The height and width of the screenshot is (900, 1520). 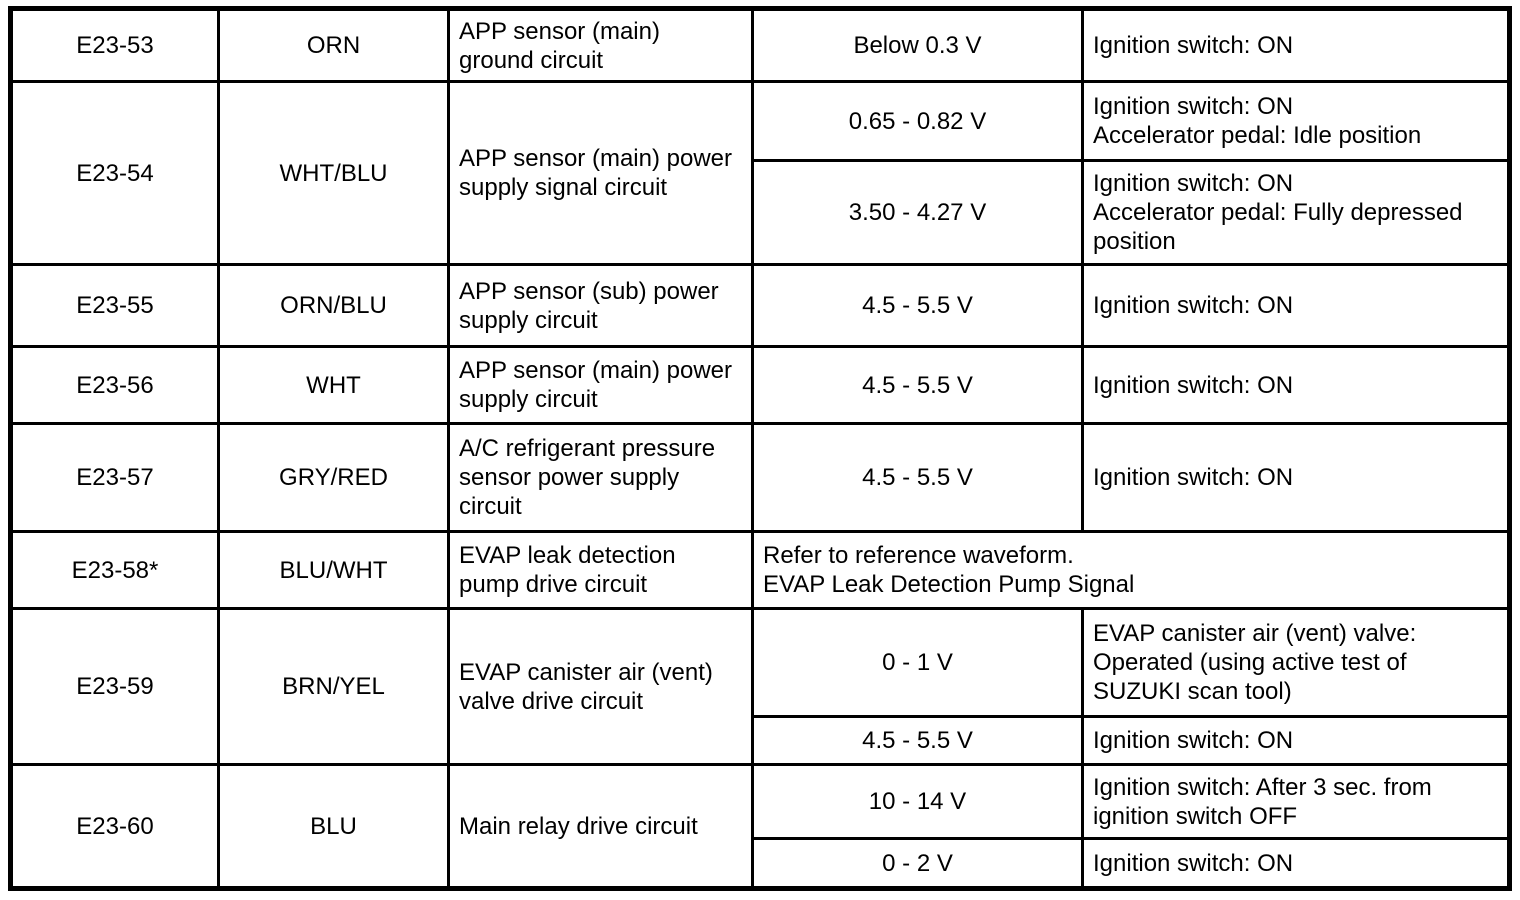 I want to click on circuit-cell: EVAP leak detection pump drive circuit, so click(x=600, y=570).